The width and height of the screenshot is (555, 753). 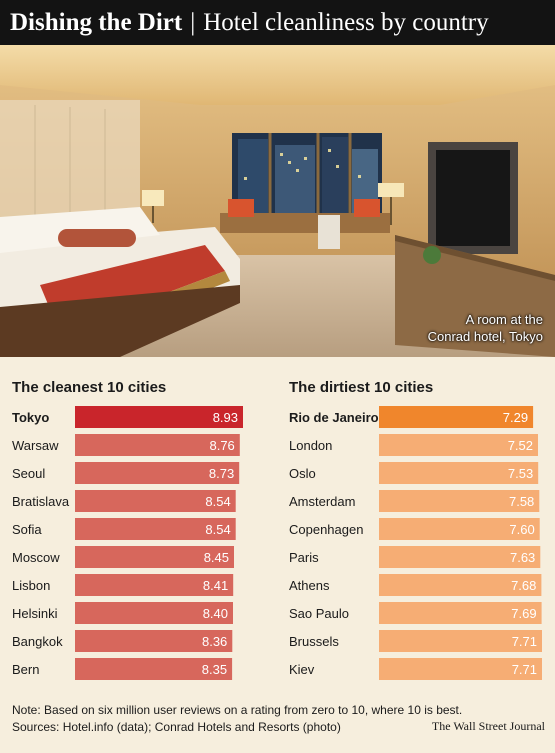 I want to click on cleanest-category-label: Tokyo, so click(x=30, y=417).